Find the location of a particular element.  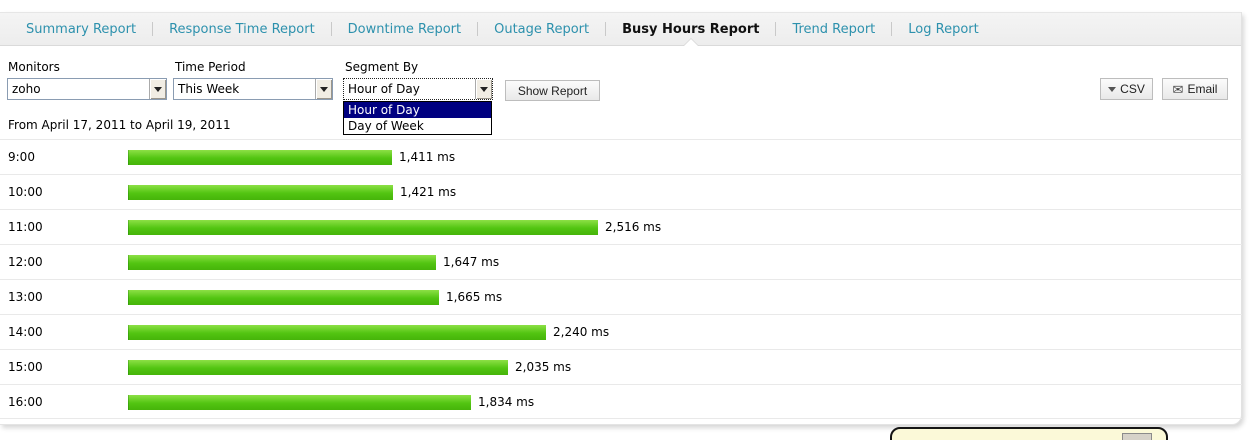

row-time-label: 16:00 is located at coordinates (25, 402).